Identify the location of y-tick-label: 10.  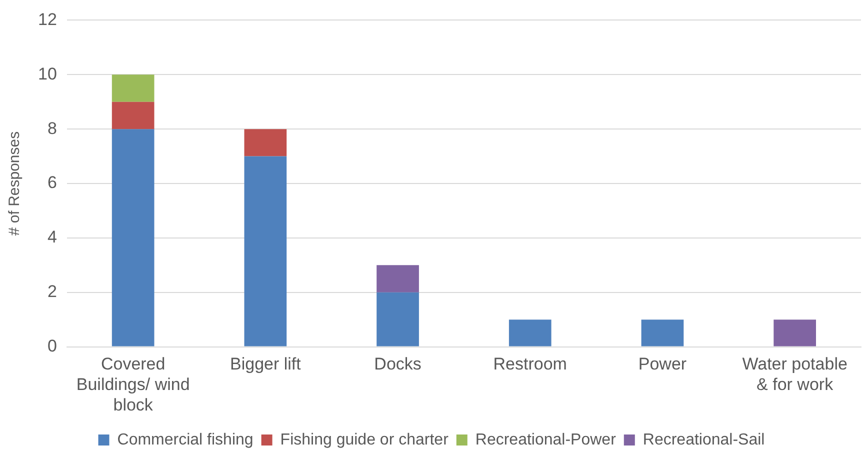
(47, 74).